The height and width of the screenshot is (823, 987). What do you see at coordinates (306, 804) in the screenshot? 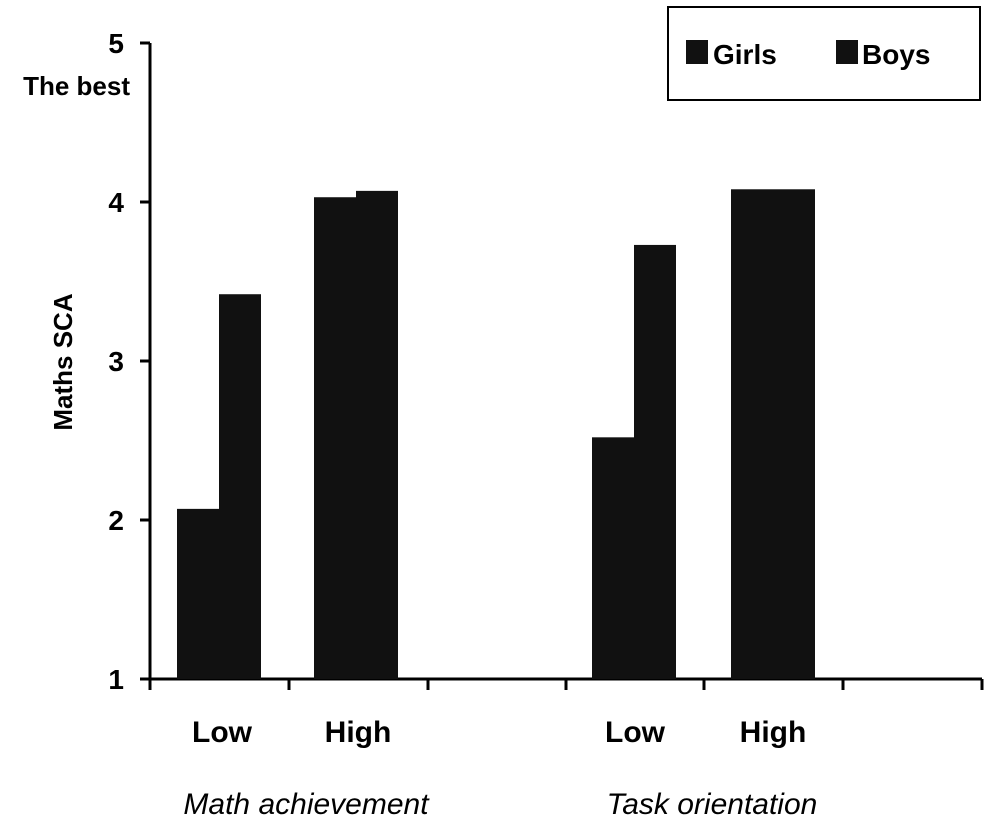
I see `group-label: Math achievement` at bounding box center [306, 804].